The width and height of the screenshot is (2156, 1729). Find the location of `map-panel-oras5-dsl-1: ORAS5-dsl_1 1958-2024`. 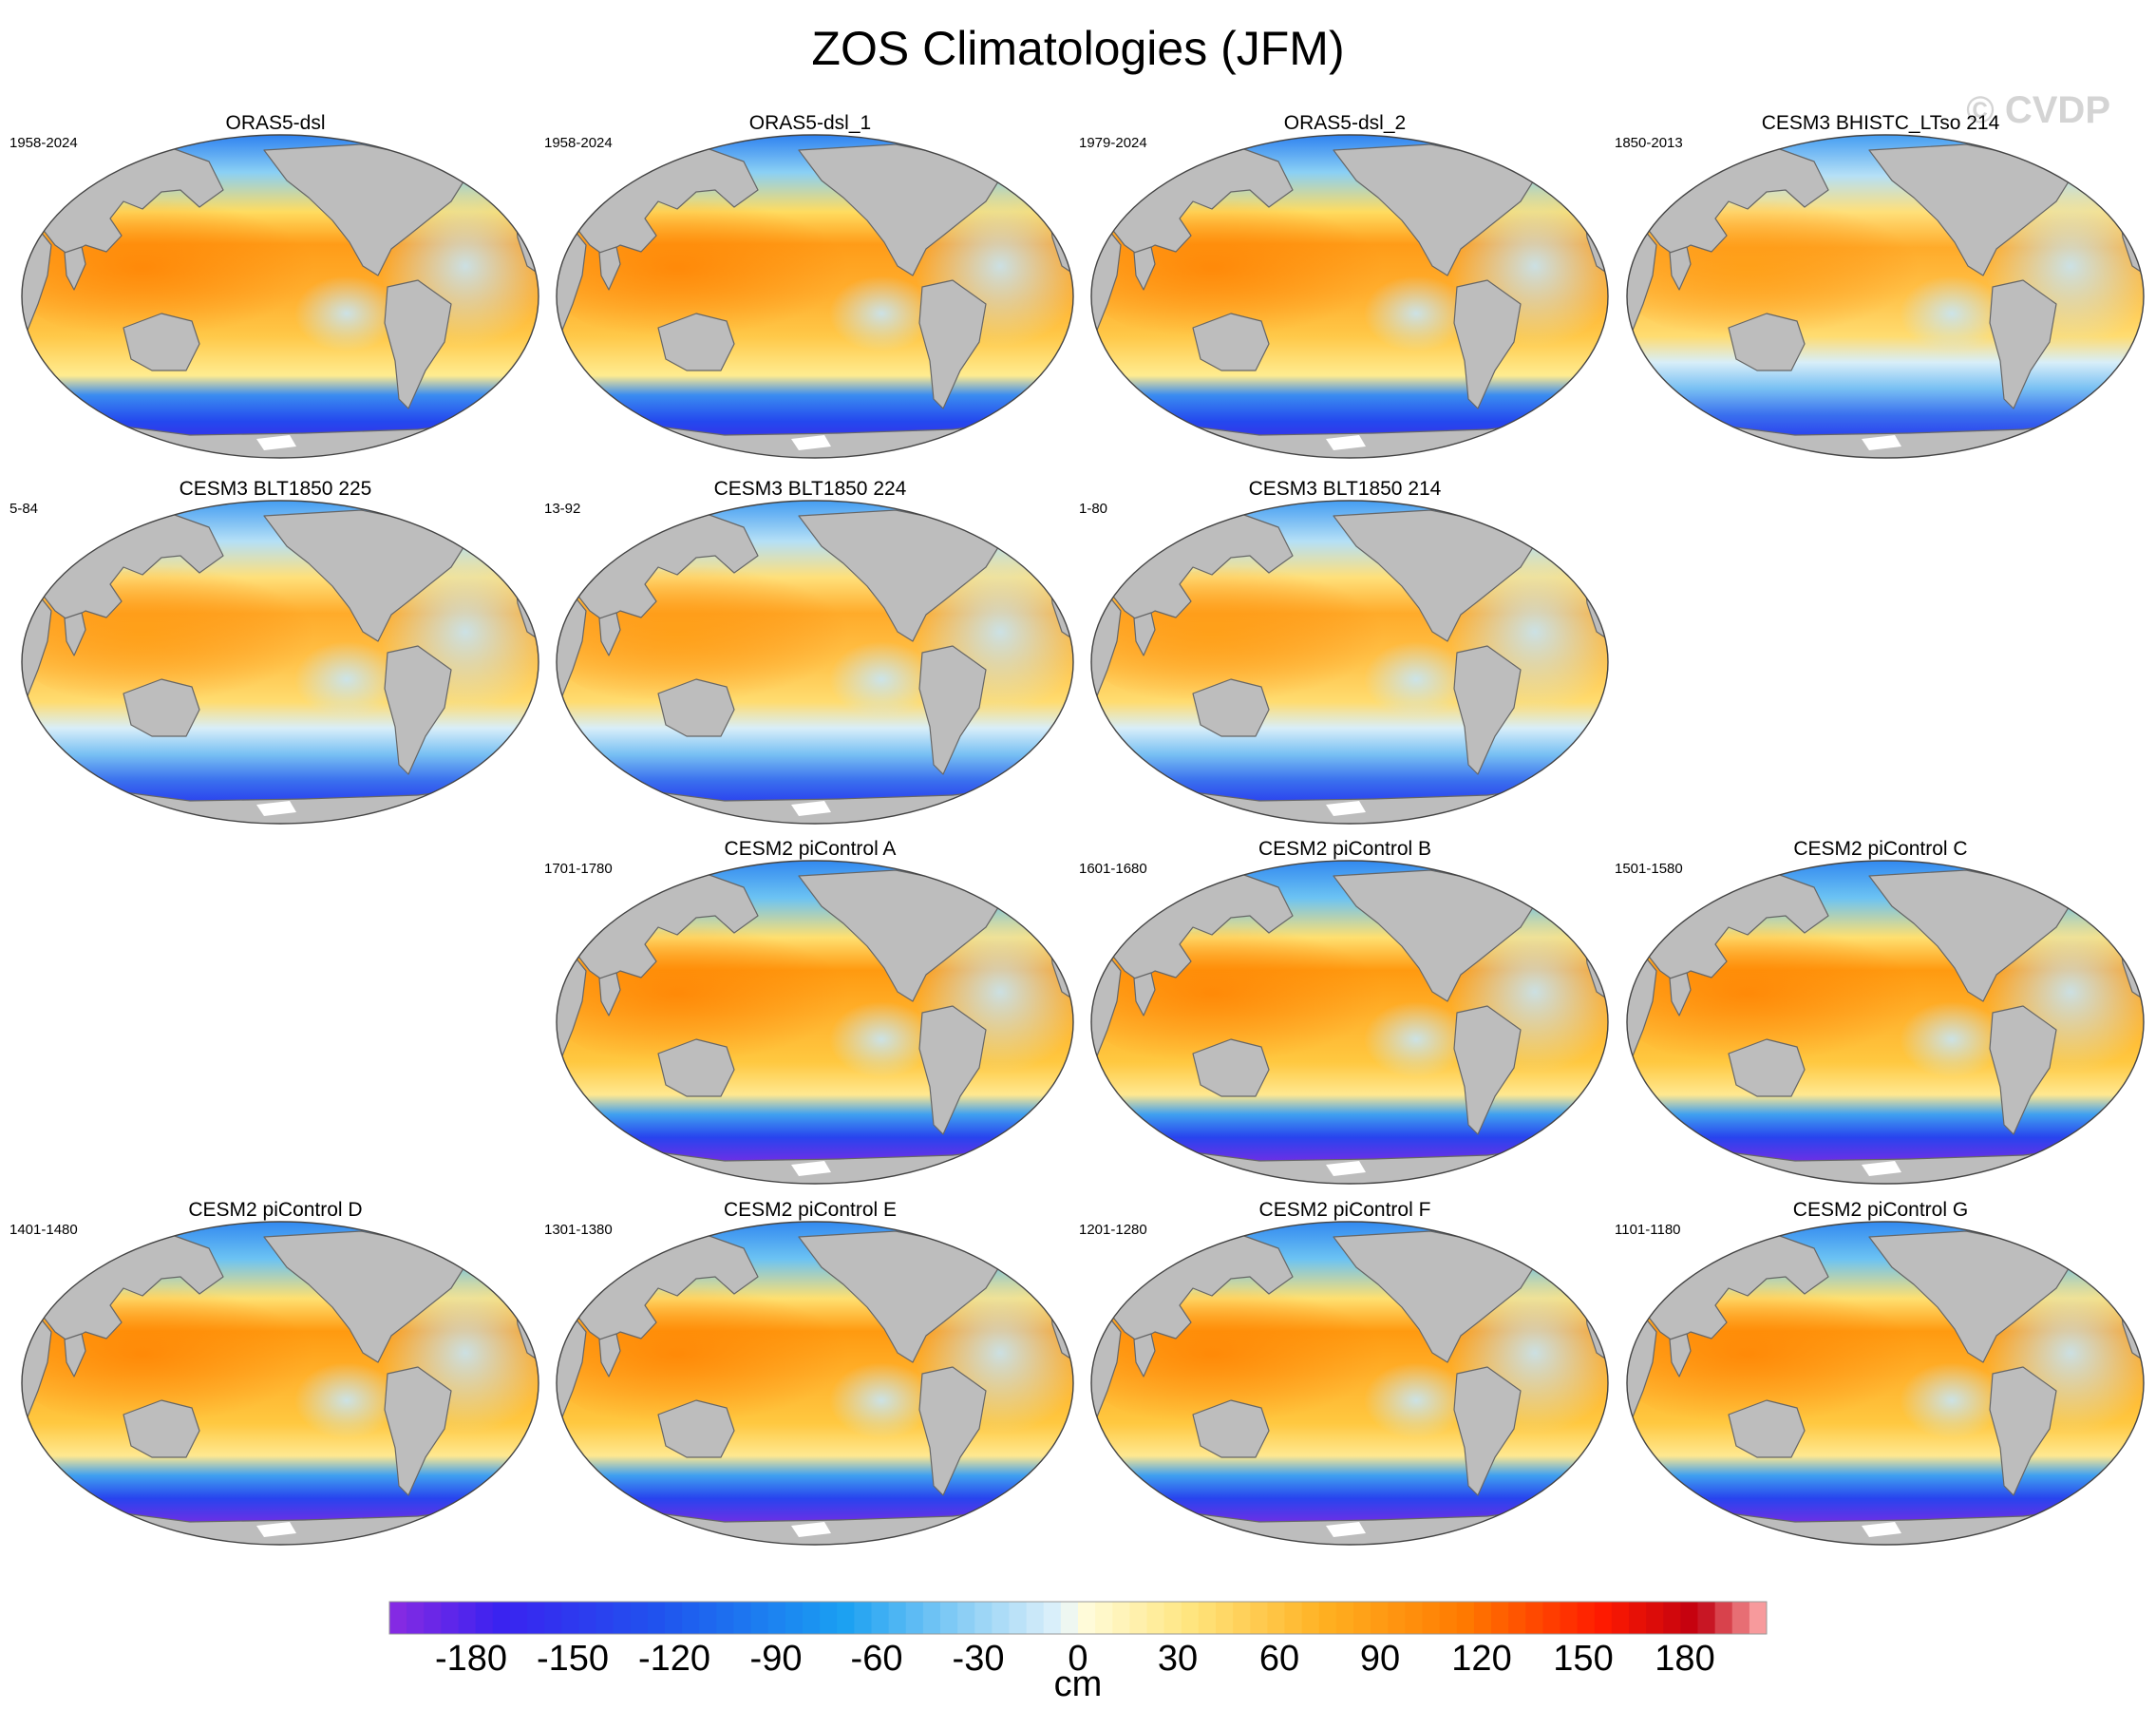

map-panel-oras5-dsl-1: ORAS5-dsl_1 1958-2024 is located at coordinates (810, 288).